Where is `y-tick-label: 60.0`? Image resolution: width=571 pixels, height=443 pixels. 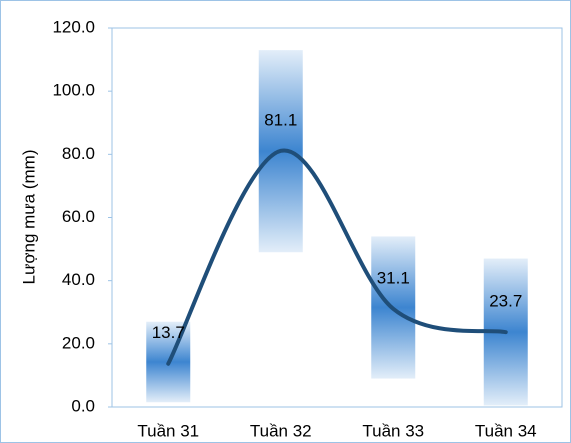 y-tick-label: 60.0 is located at coordinates (78, 216).